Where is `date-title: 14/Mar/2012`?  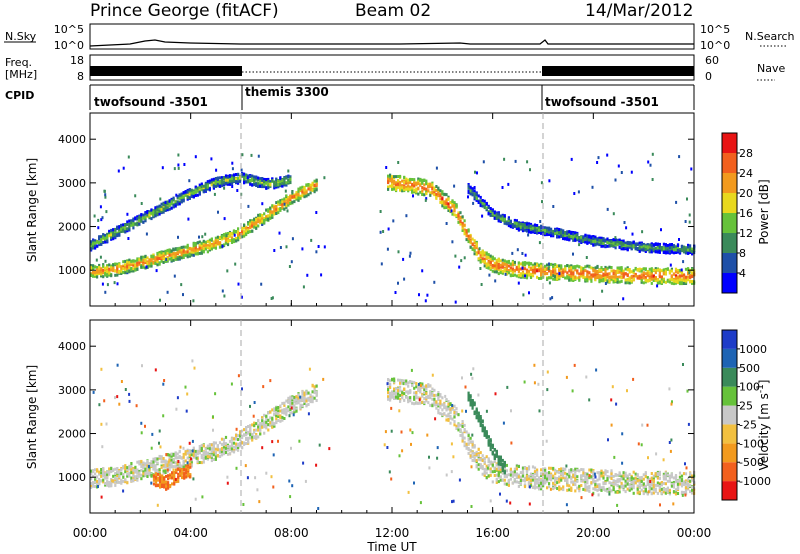
date-title: 14/Mar/2012 is located at coordinates (639, 11).